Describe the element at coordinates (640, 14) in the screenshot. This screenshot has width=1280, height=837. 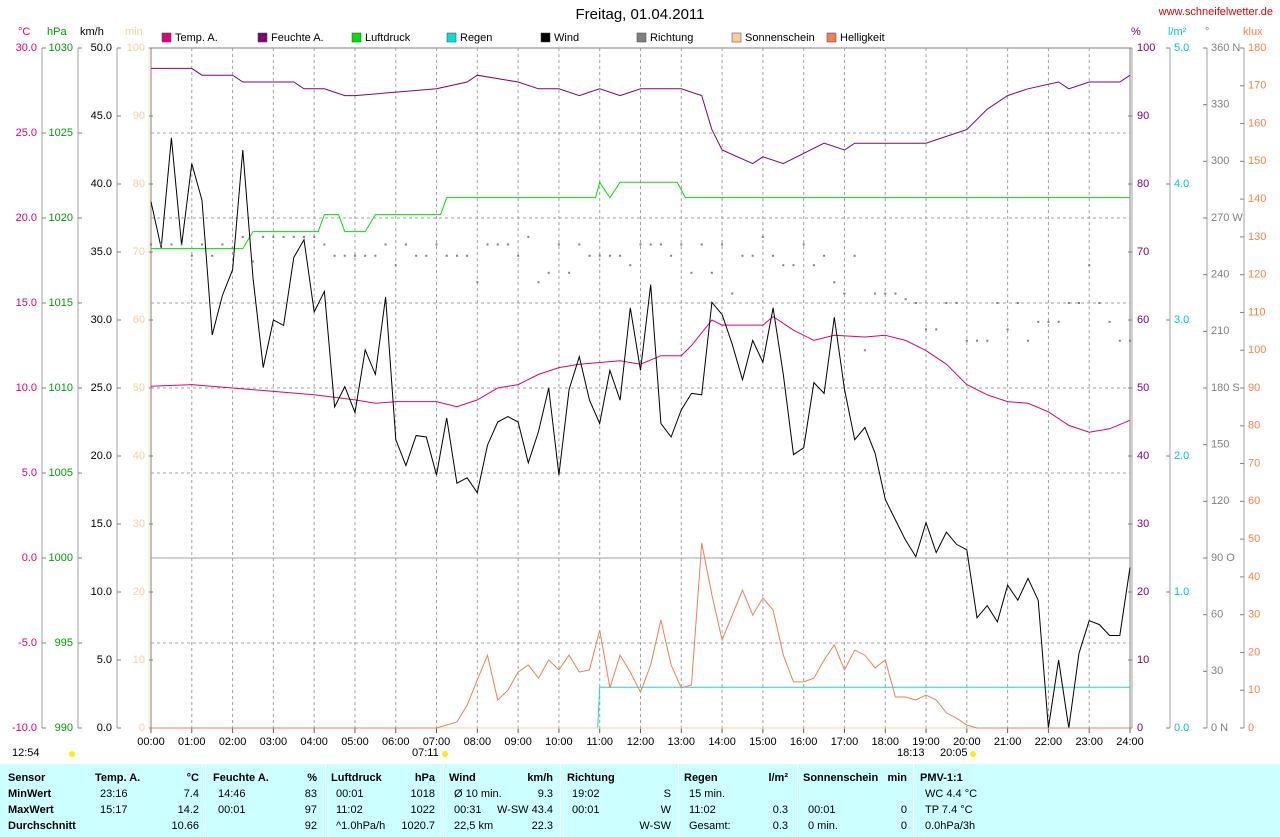
I see `chart-title: Freitag, 01.04.2011` at that location.